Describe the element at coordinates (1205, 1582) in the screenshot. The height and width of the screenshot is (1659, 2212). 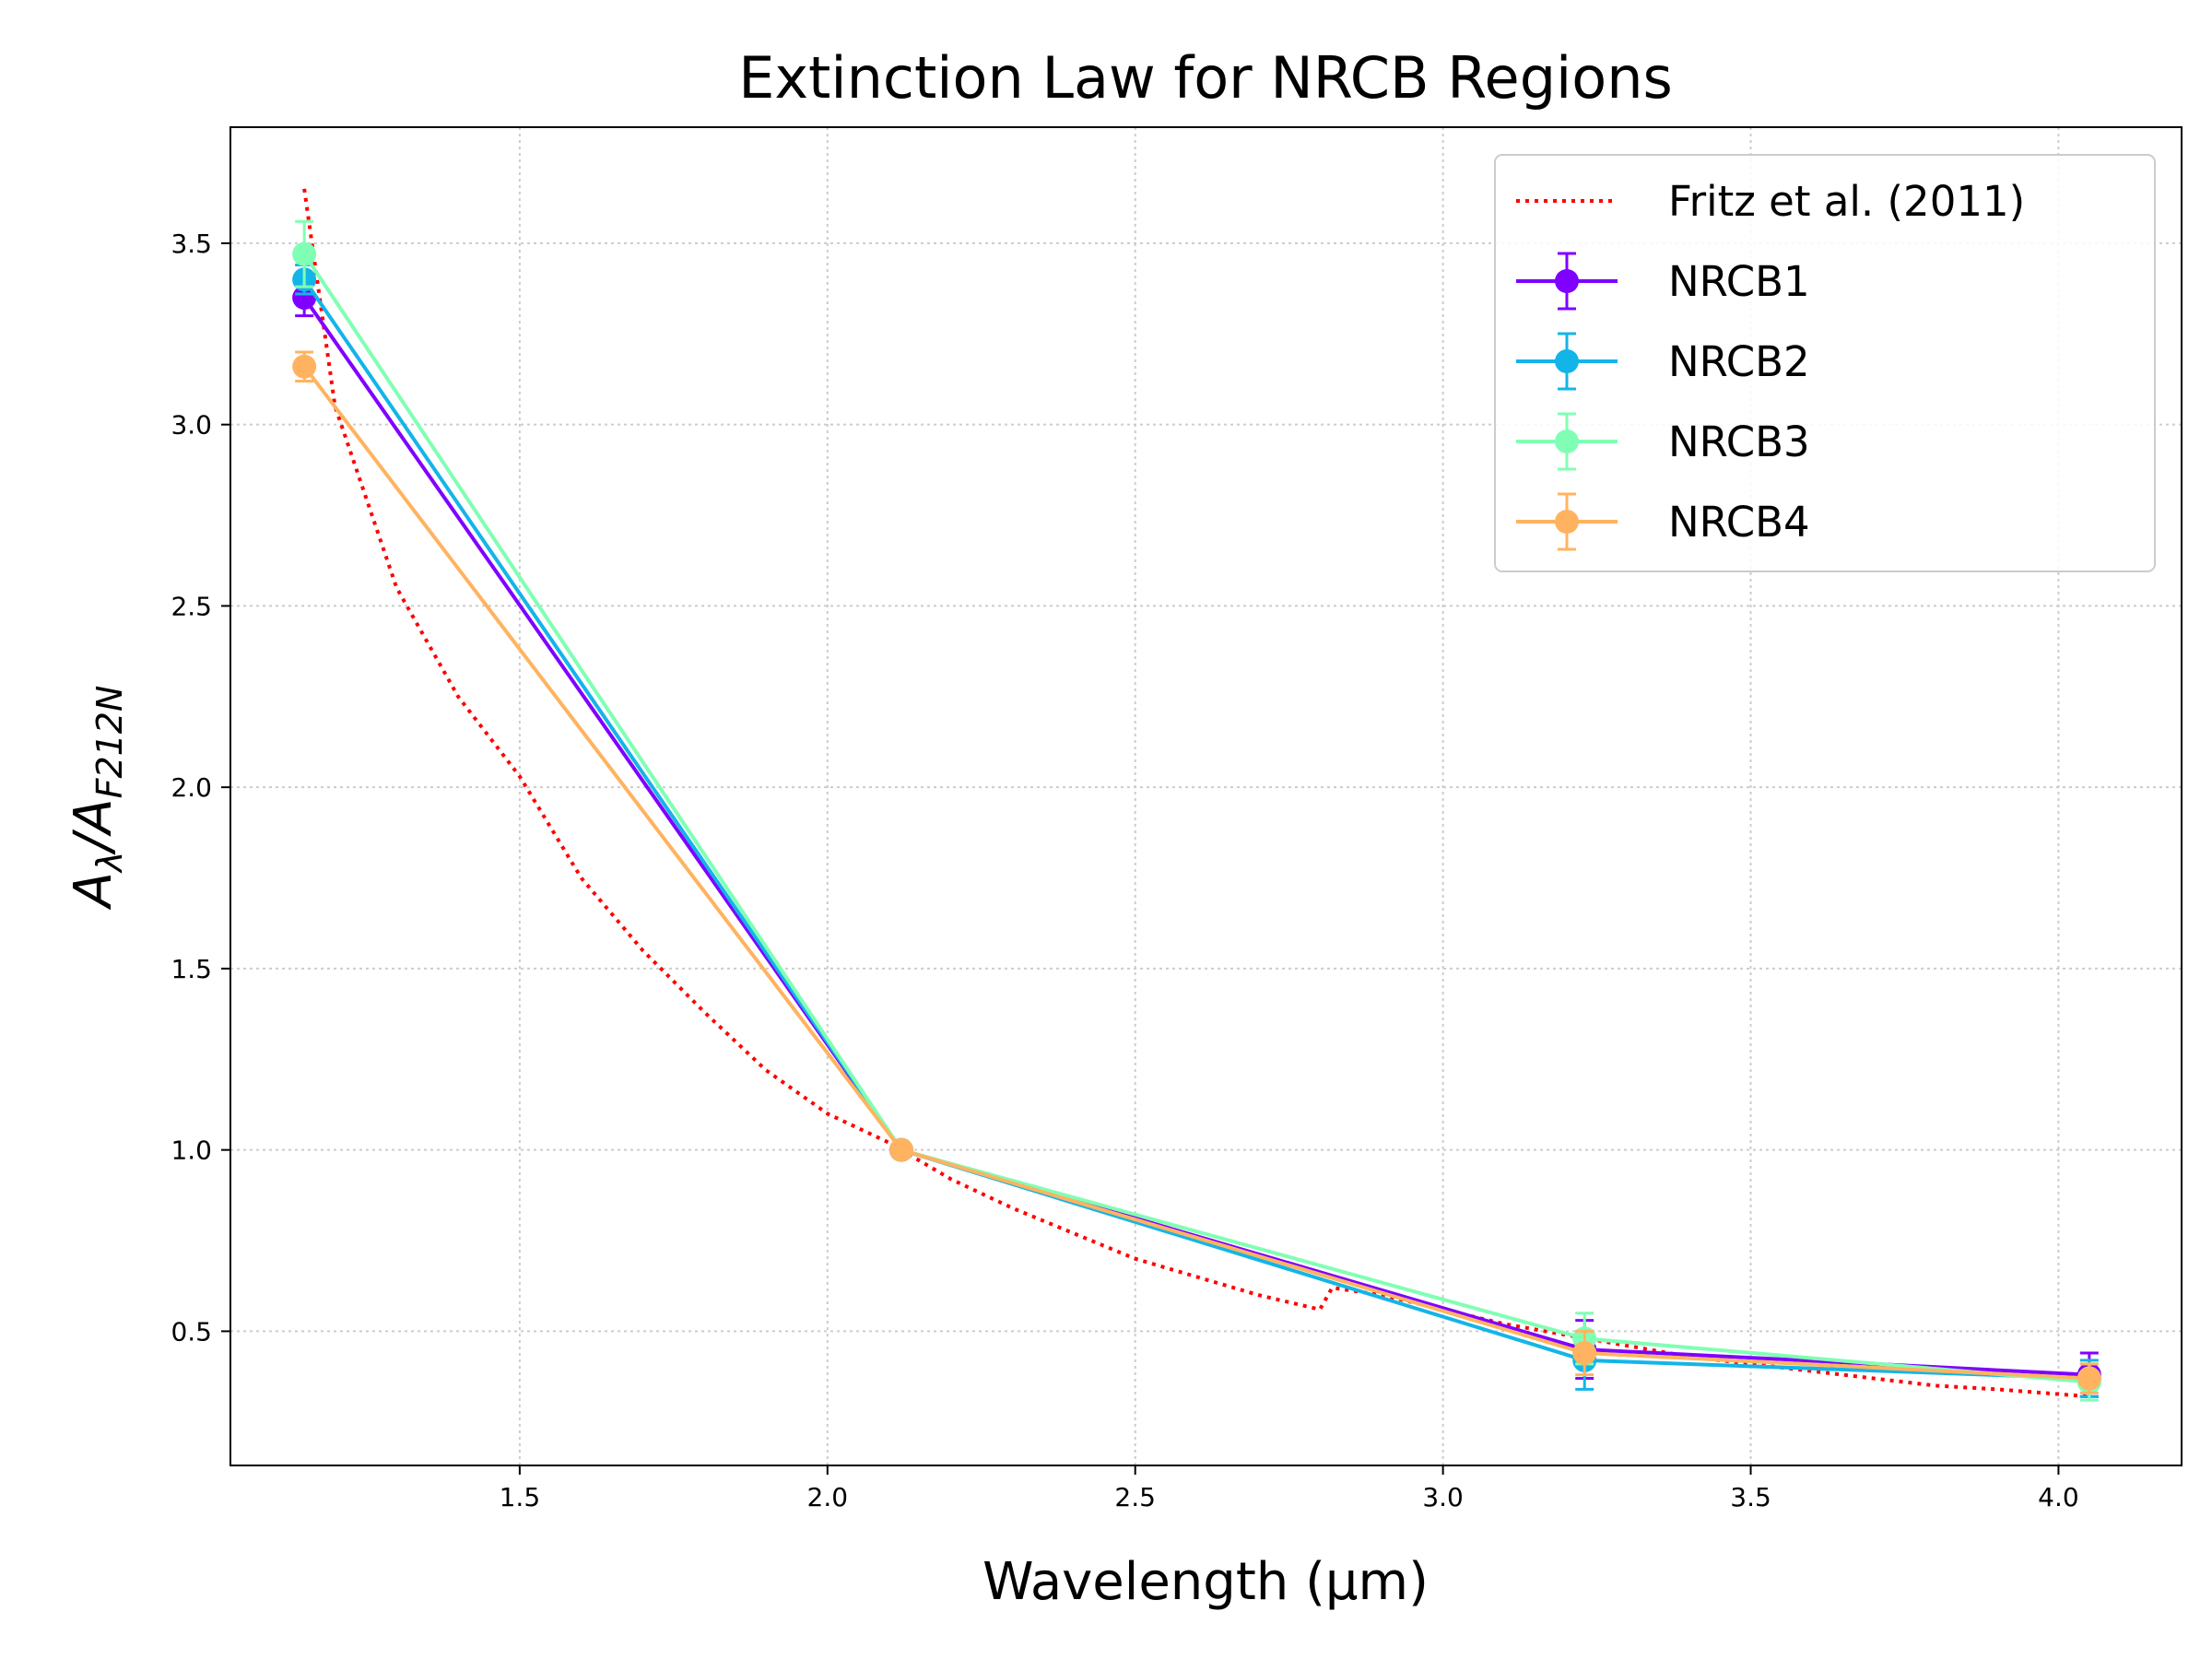
I see `x-axis-label: Wavelength (μm)` at that location.